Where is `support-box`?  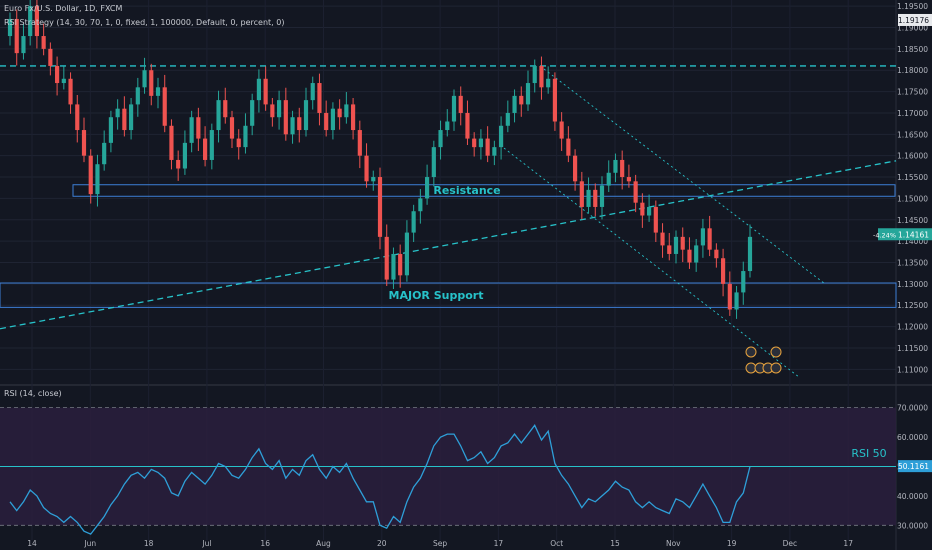 support-box is located at coordinates (448, 295).